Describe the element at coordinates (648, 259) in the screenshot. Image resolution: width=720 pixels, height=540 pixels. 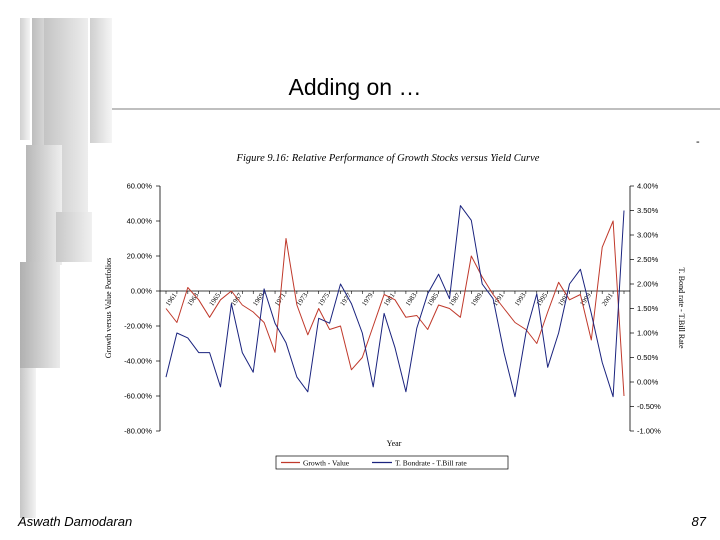
I see `right-tick-label: 2.50%` at that location.